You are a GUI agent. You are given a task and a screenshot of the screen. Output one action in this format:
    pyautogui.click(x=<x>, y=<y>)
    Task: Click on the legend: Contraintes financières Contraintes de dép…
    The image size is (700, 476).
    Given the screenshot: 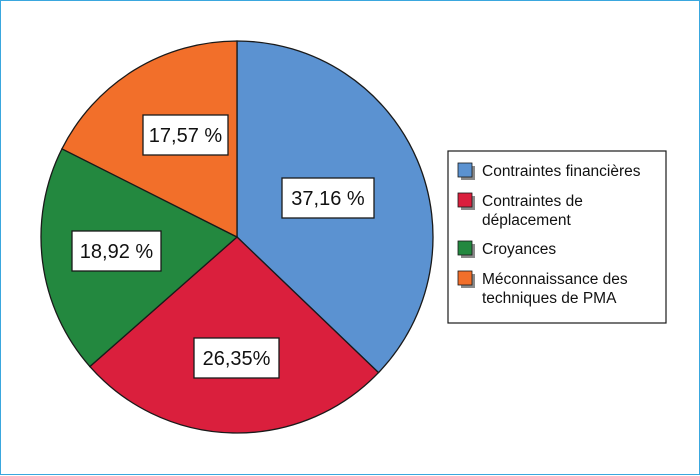 What is the action you would take?
    pyautogui.click(x=557, y=237)
    